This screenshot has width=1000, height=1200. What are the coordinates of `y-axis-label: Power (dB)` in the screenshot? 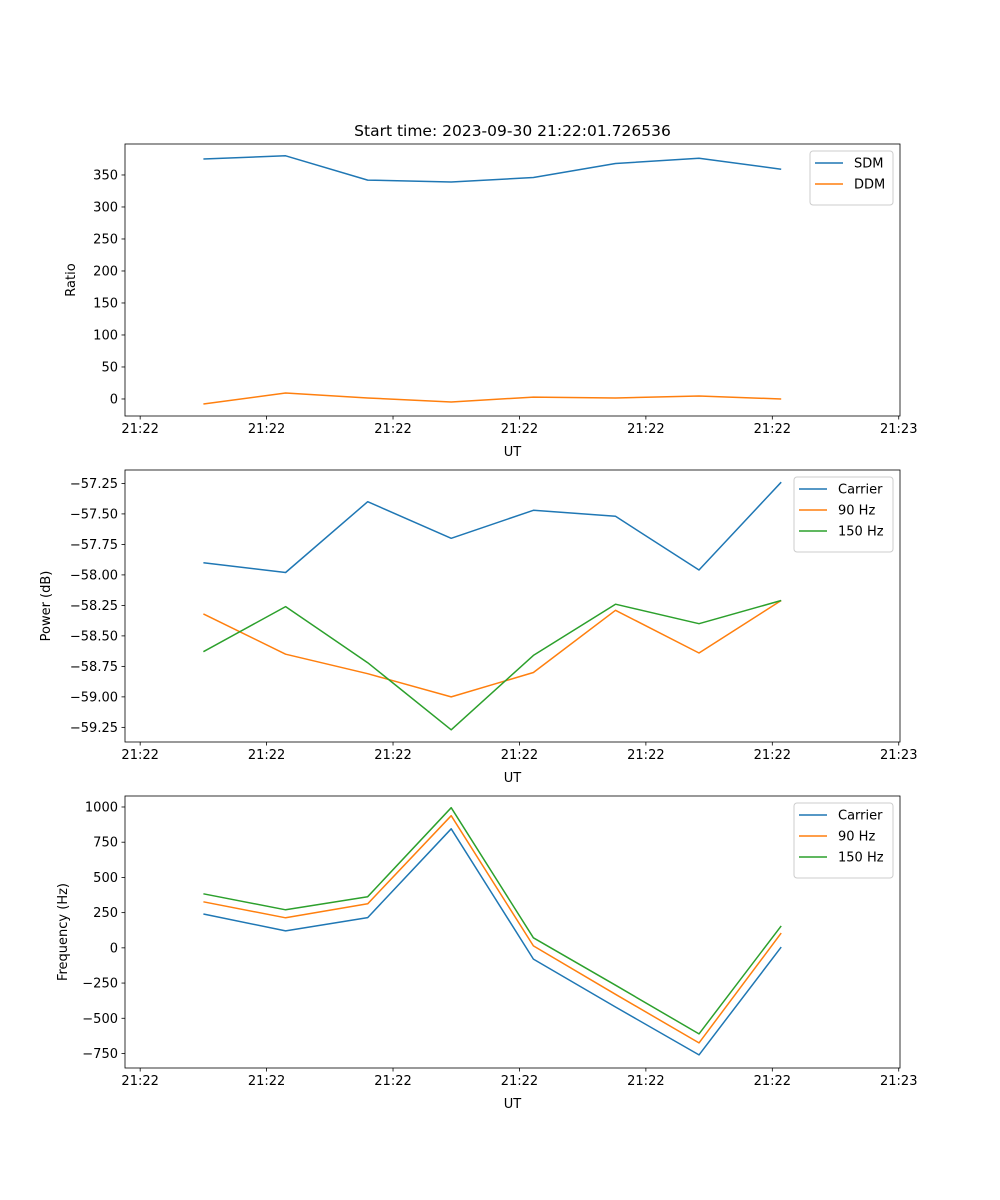 It's located at (46, 606).